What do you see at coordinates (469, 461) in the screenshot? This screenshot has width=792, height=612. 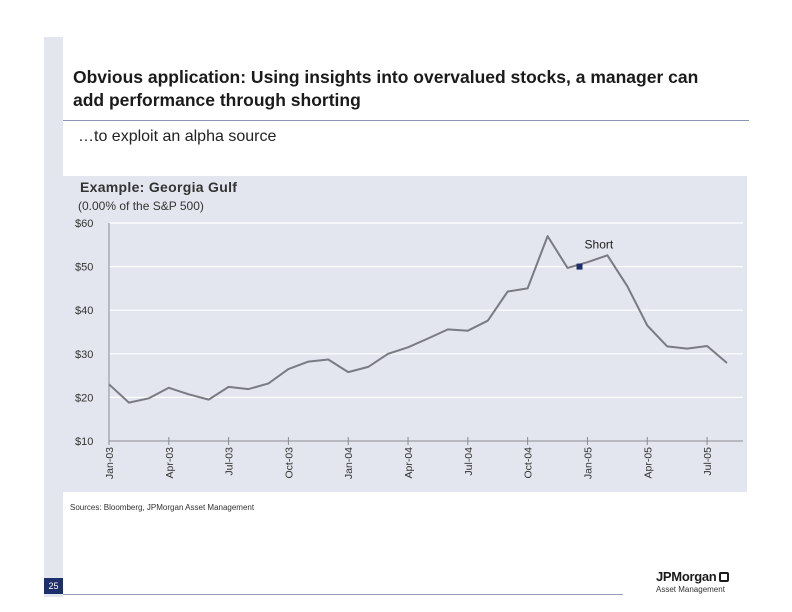 I see `x-tick-label: Jul-04` at bounding box center [469, 461].